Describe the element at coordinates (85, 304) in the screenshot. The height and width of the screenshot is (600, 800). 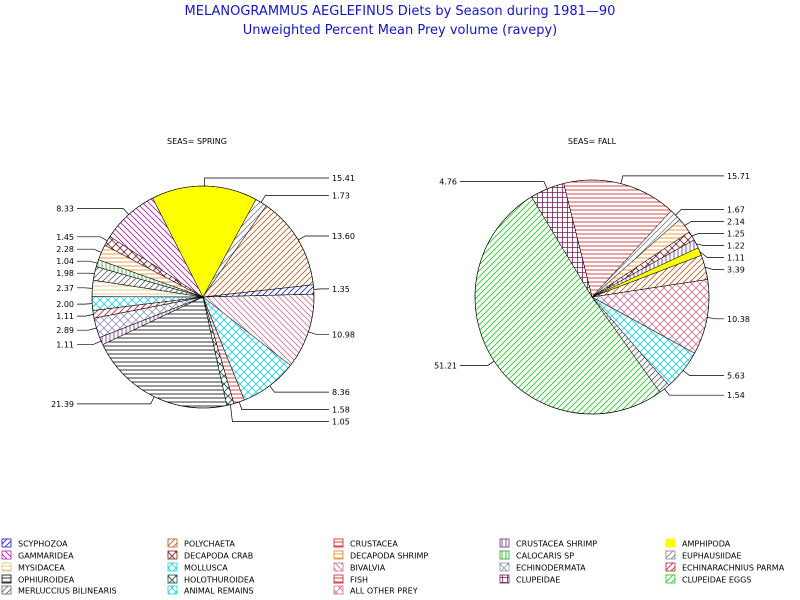
I see `leader-seas-spring-animal-remains` at that location.